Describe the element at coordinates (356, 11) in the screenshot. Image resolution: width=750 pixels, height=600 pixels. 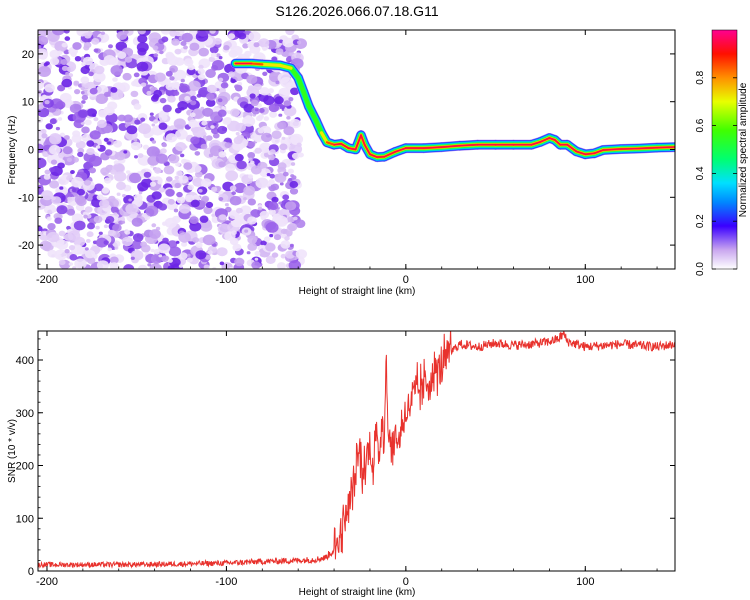
I see `figure-title: S126.2026.066.07.18.G11` at that location.